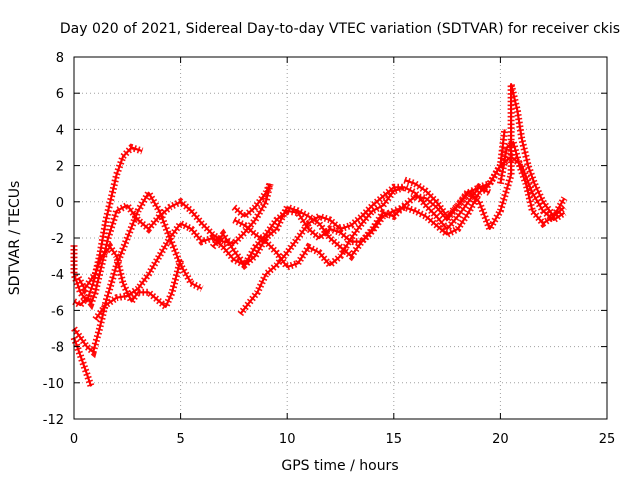  Describe the element at coordinates (60, 94) in the screenshot. I see `y-tick-label: 6` at that location.